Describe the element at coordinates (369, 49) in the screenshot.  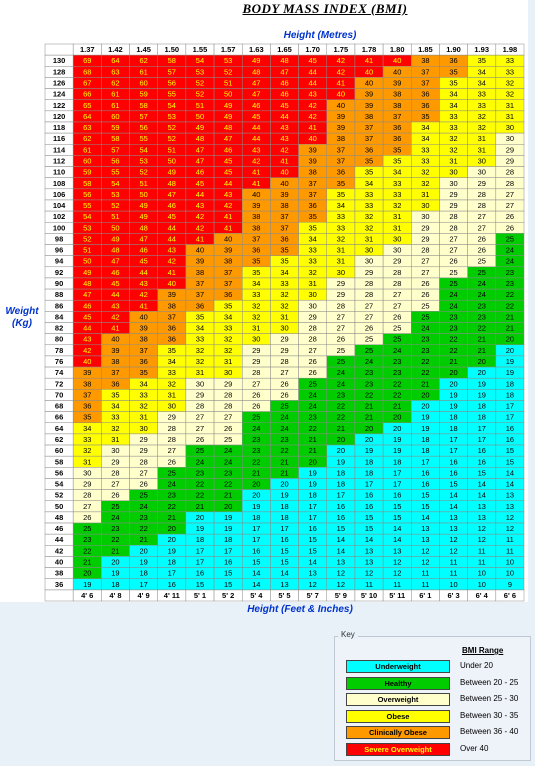
I see `height-m-tick-label: 1.78` at that location.